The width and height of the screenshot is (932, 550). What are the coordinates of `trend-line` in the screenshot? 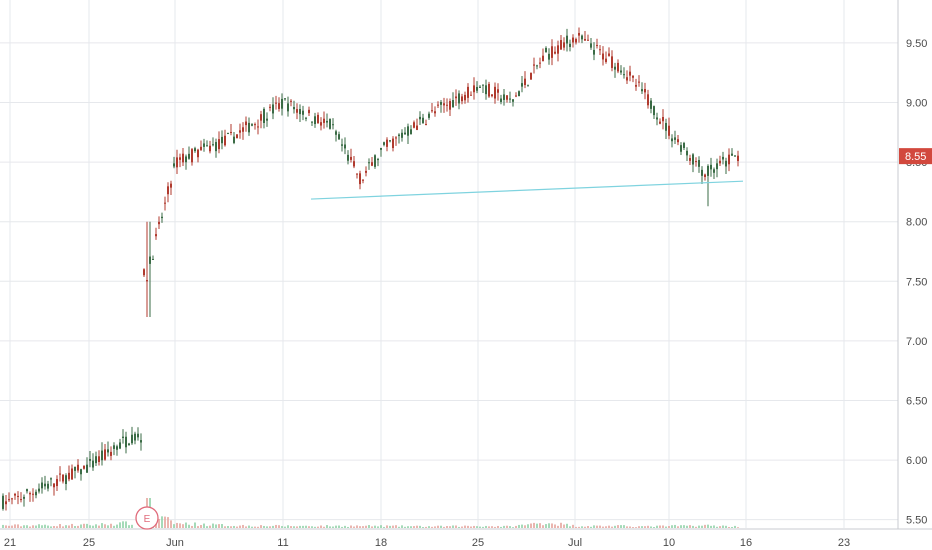 It's located at (527, 190).